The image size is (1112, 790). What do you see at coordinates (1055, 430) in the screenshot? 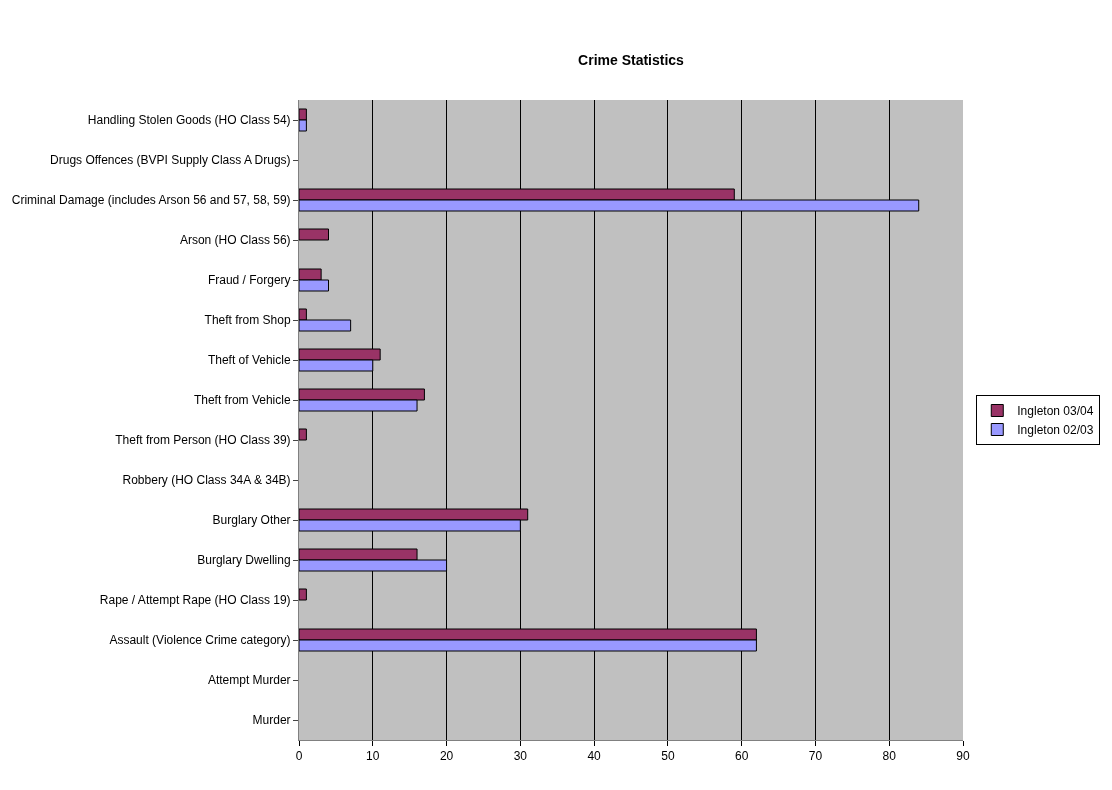
I see `legend-label: Ingleton 02/03` at bounding box center [1055, 430].